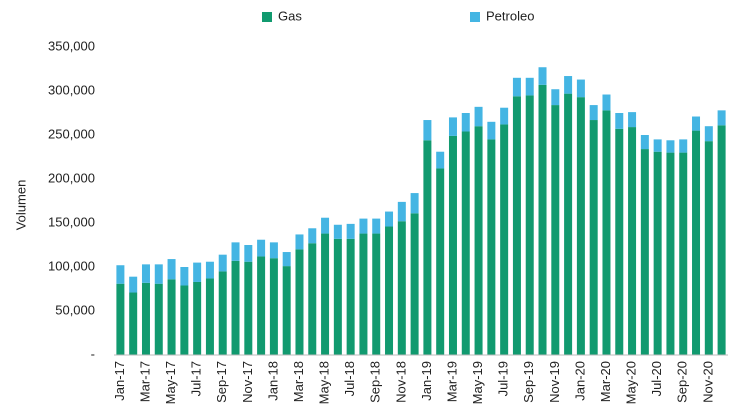  I want to click on y-tick-label: 150,000, so click(71, 221).